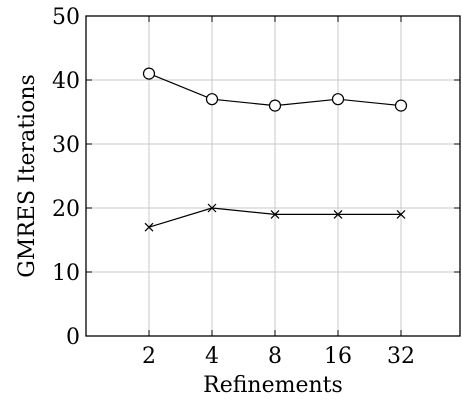  What do you see at coordinates (273, 385) in the screenshot?
I see `x-axis-label: Refinements` at bounding box center [273, 385].